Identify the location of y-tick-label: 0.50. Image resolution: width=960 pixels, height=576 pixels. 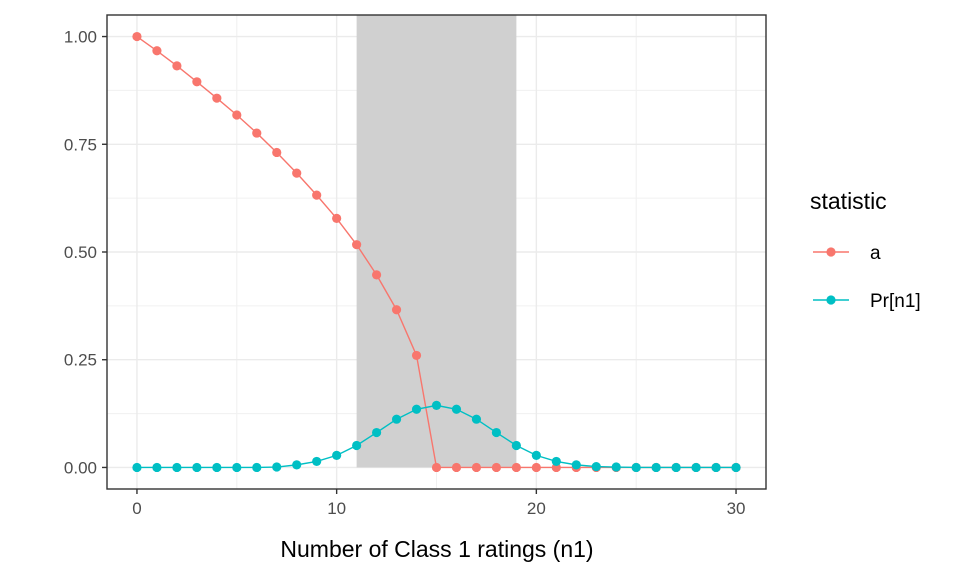
(80, 252).